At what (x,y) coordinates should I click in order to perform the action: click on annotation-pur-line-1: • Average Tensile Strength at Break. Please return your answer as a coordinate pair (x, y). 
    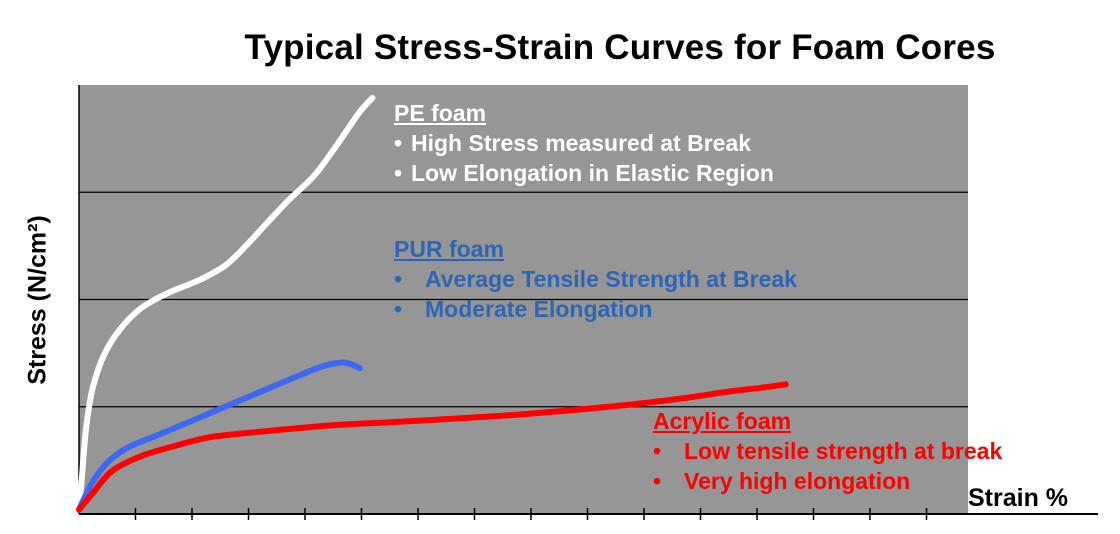
    Looking at the image, I should click on (595, 279).